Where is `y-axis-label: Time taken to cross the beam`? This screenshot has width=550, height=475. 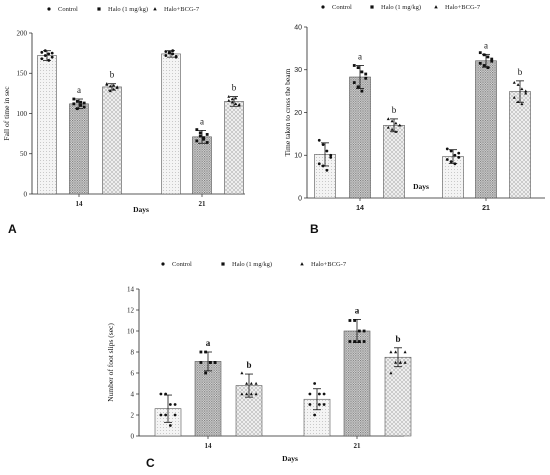
y-axis-label: Time taken to cross the beam is located at coordinates (287, 112).